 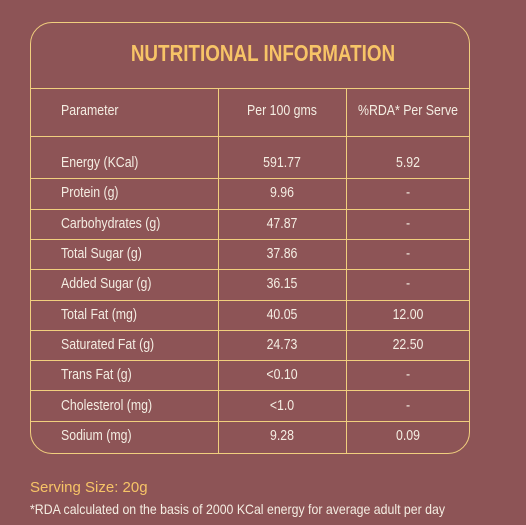 I want to click on table-cell: Total Sugar (g), so click(x=101, y=254).